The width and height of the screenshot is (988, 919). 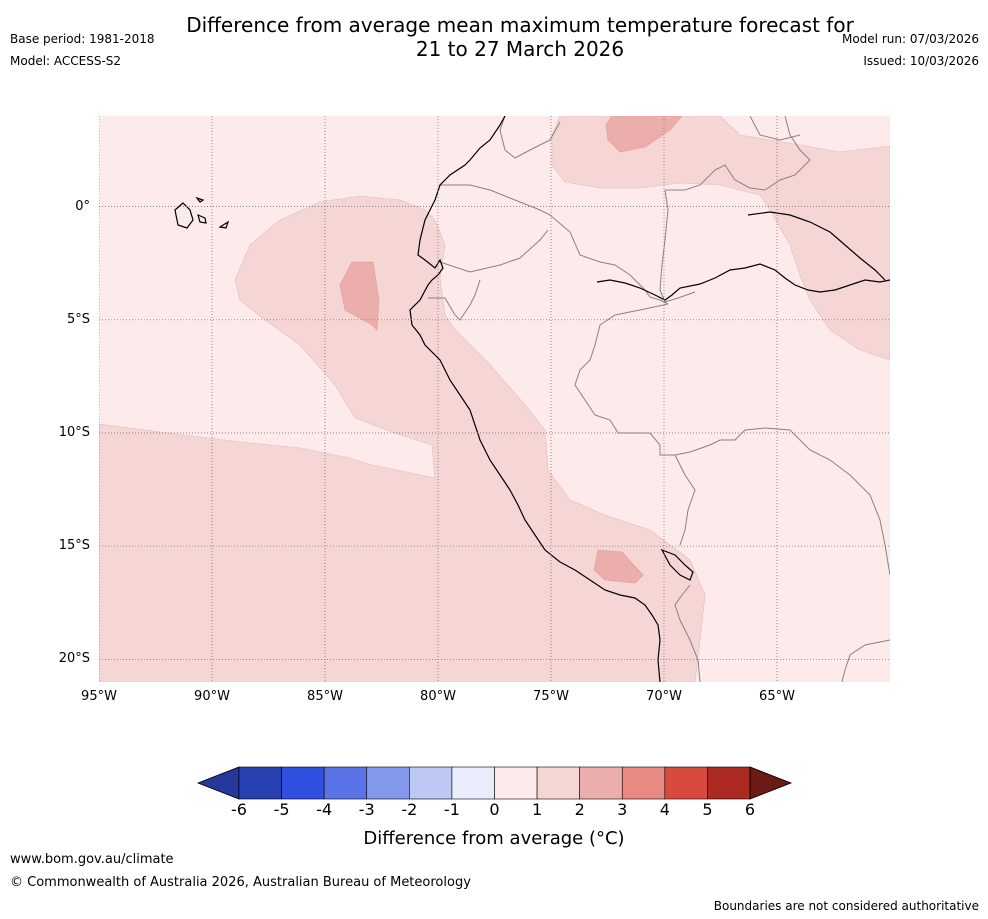 What do you see at coordinates (618, 566) in the screenshot?
I see `anomaly-region-2-3-south` at bounding box center [618, 566].